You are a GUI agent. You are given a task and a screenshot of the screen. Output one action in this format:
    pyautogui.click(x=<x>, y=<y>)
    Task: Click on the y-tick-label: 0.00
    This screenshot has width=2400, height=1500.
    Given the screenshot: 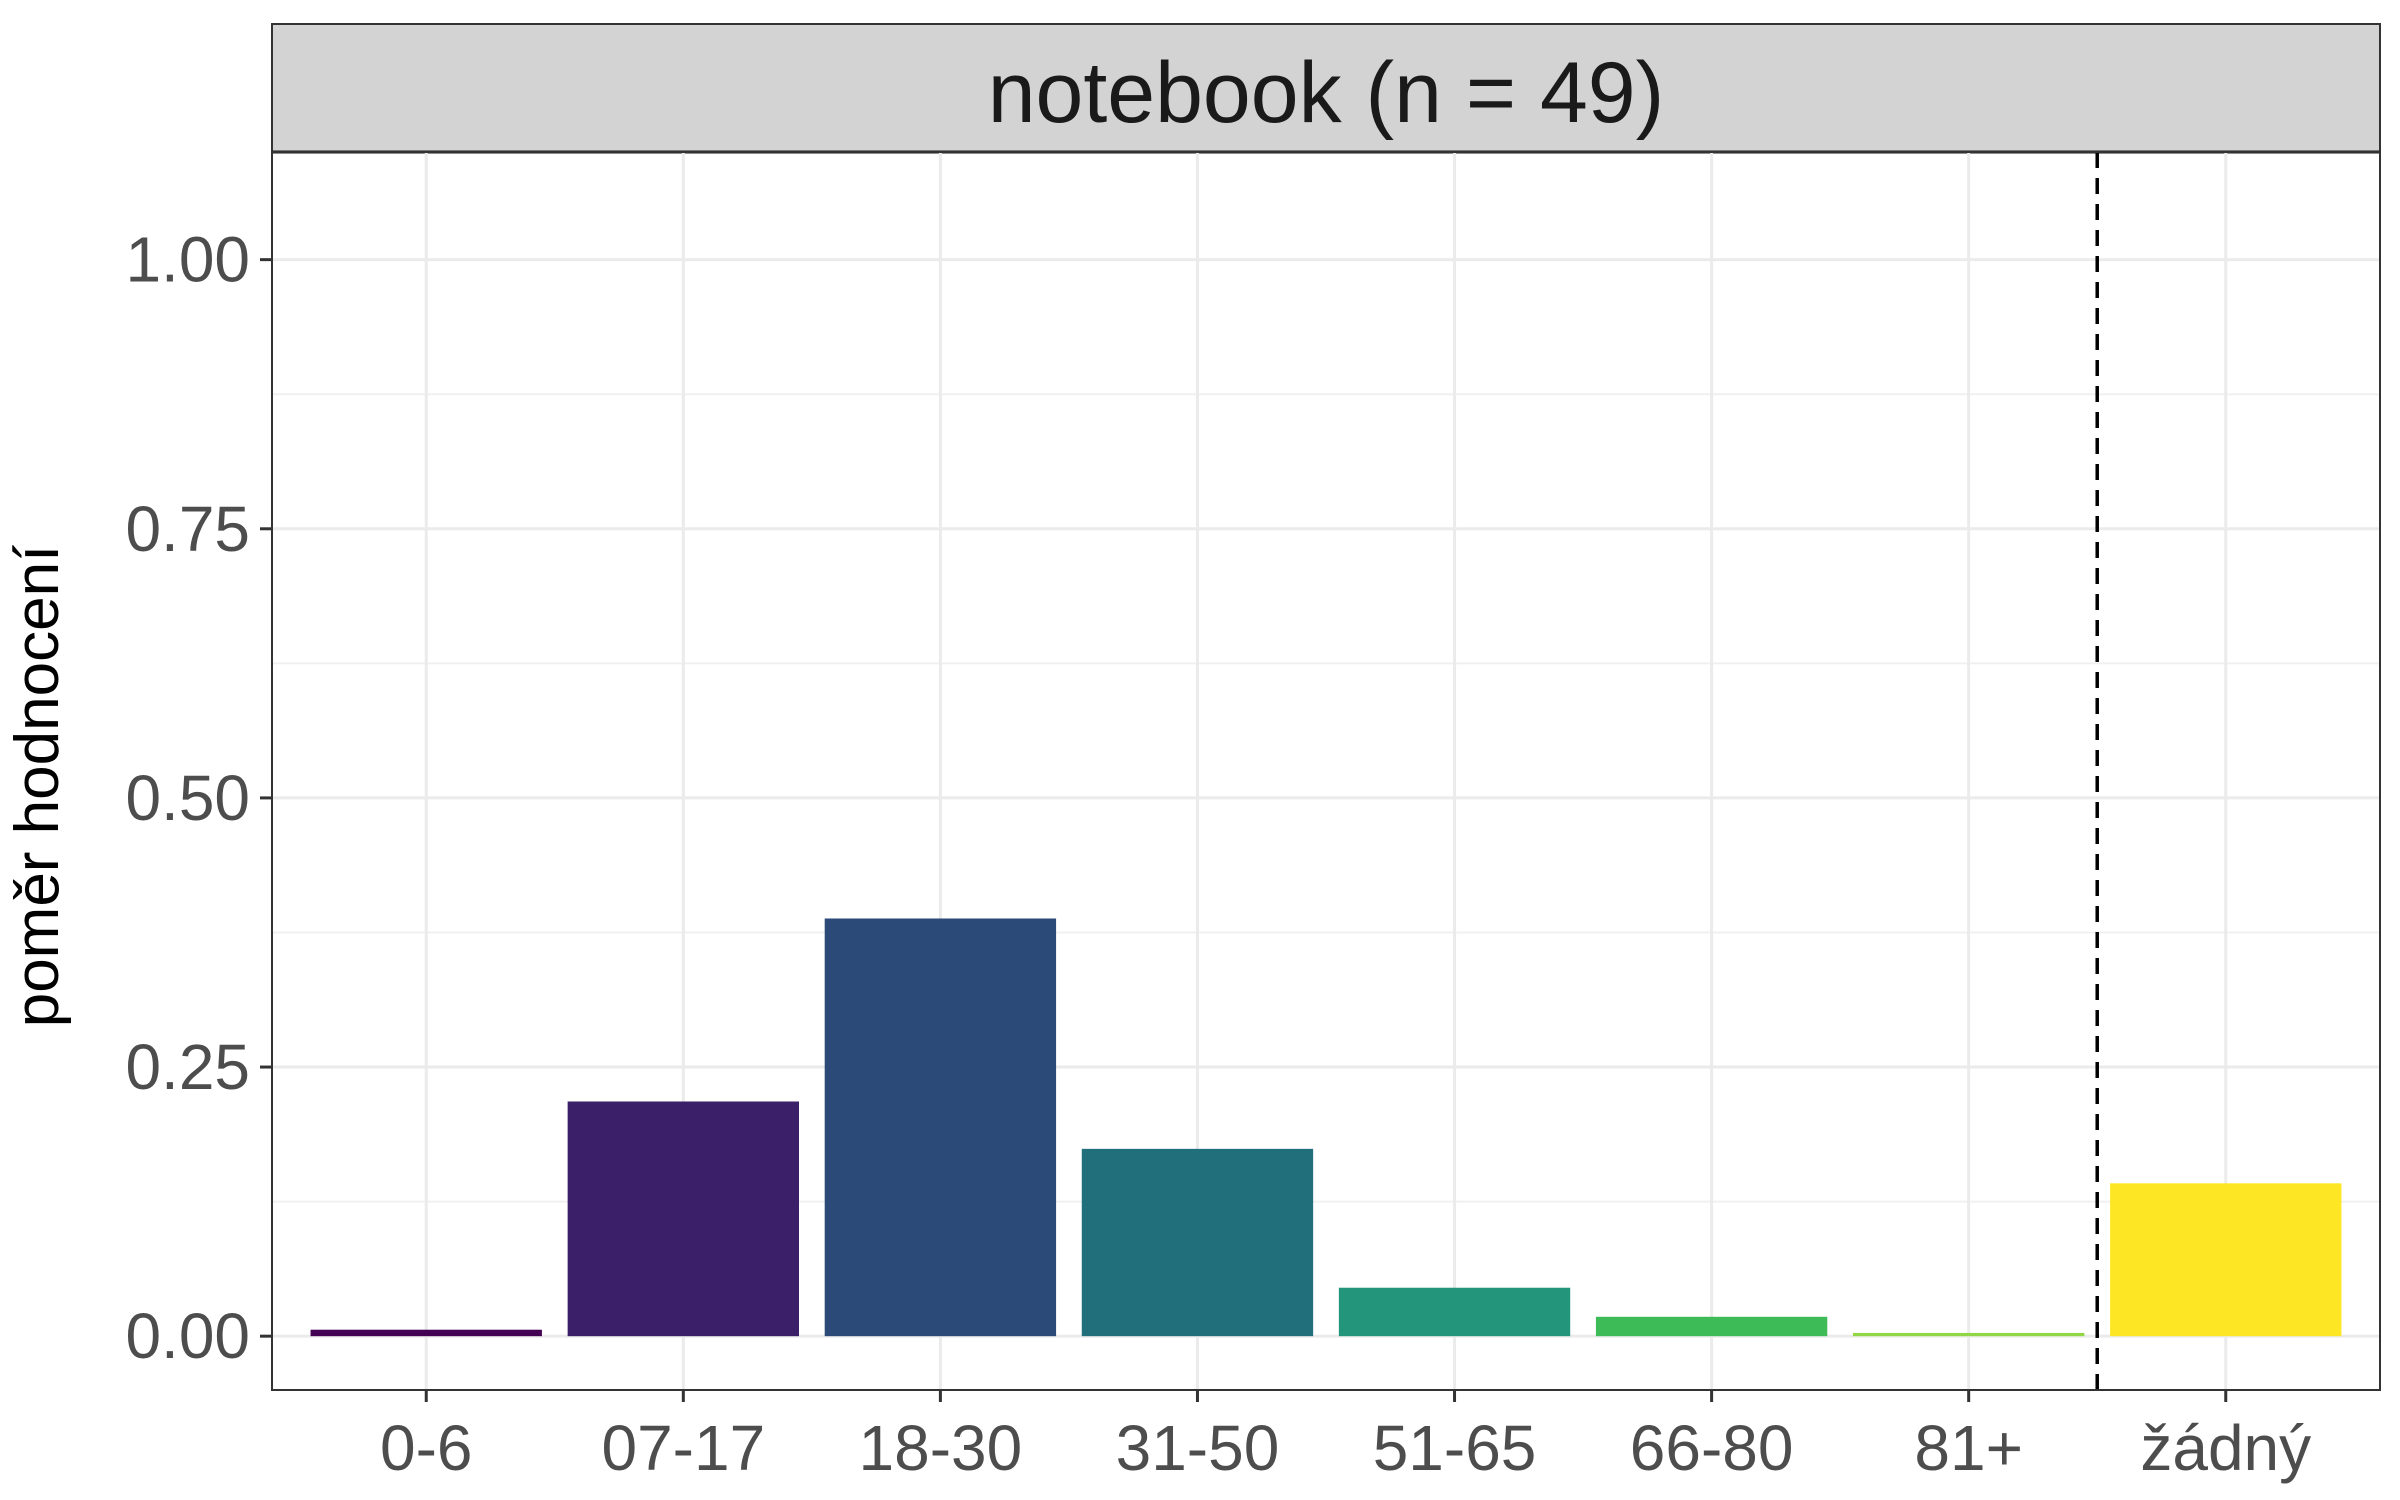 What is the action you would take?
    pyautogui.click(x=187, y=1336)
    